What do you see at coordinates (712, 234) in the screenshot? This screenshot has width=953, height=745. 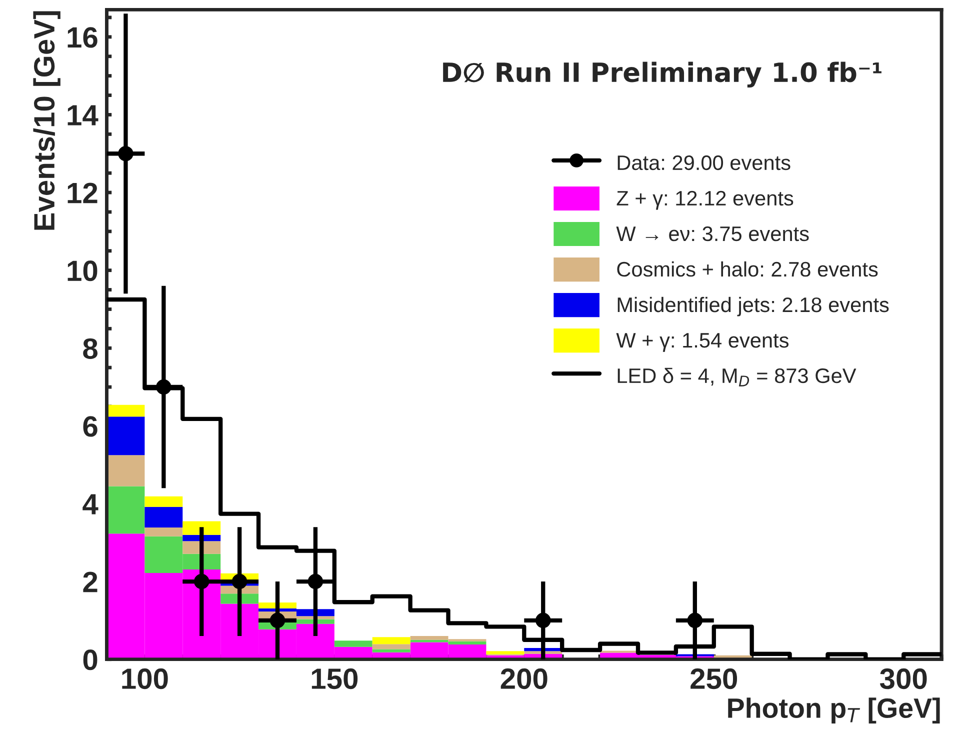 I see `legend-label: W → eν: 3.75 events` at bounding box center [712, 234].